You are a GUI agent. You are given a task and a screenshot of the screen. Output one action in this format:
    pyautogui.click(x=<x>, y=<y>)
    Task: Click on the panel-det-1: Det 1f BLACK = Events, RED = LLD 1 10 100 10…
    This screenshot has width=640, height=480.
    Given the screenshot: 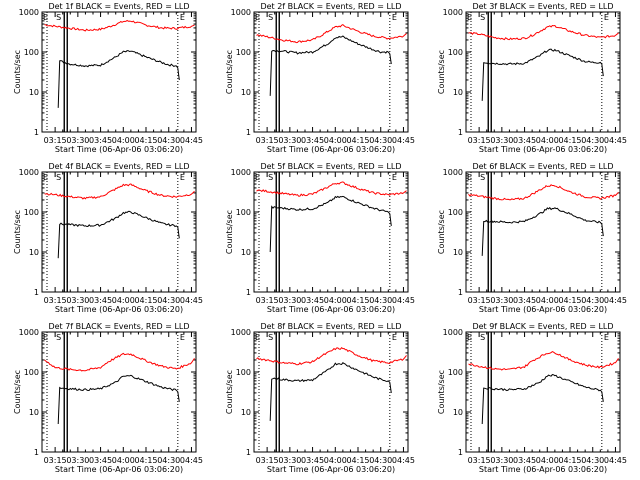 What is the action you would take?
    pyautogui.click(x=108, y=78)
    